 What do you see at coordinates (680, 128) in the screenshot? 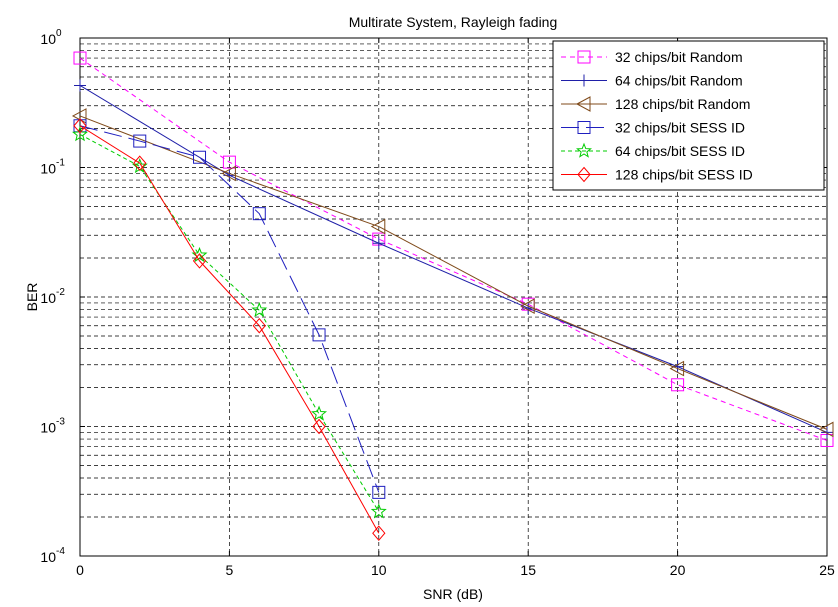
I see `legend-label: 32 chips/bit SESS ID` at bounding box center [680, 128].